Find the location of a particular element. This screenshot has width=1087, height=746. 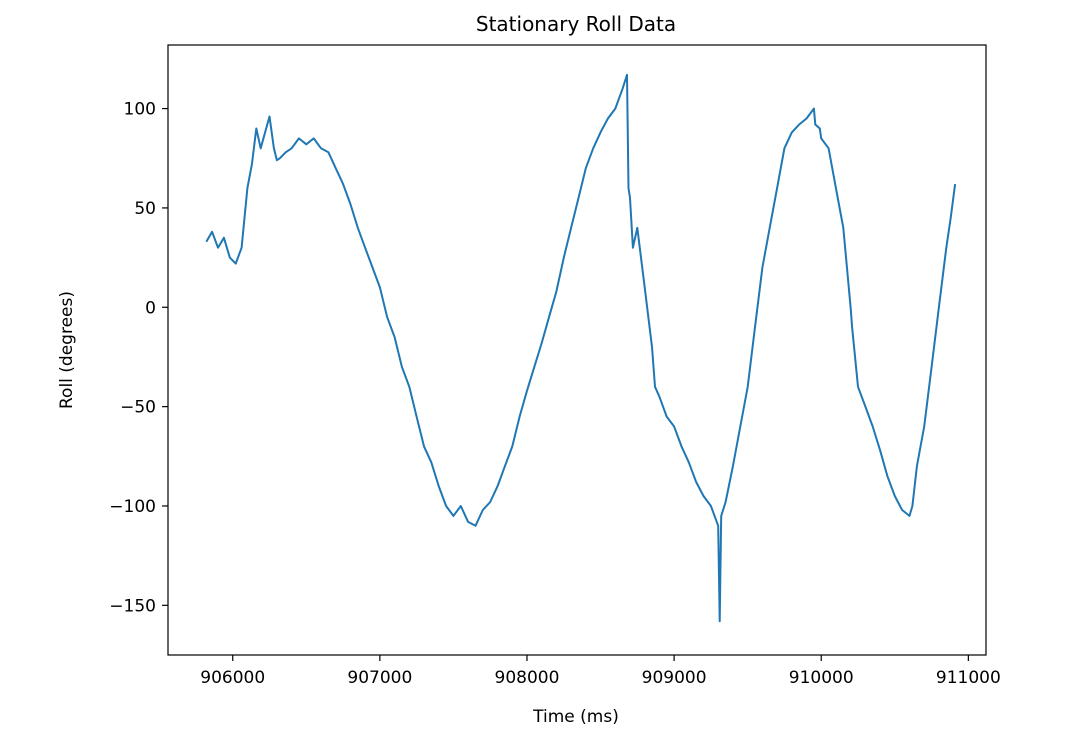

x-axis: 906000 907000 908000 909000 910000 911000 is located at coordinates (600, 671).